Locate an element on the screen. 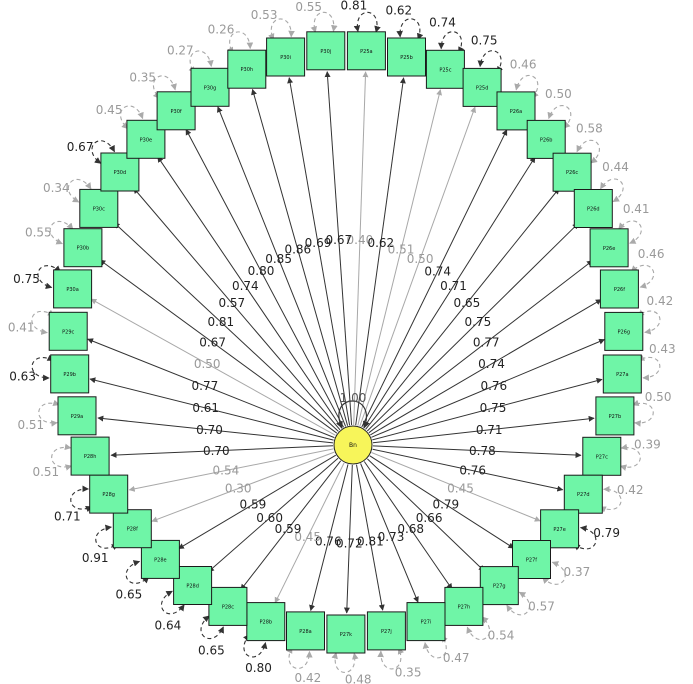 Image resolution: width=693 pixels, height=684 pixels. item-node: P28g is located at coordinates (109, 494).